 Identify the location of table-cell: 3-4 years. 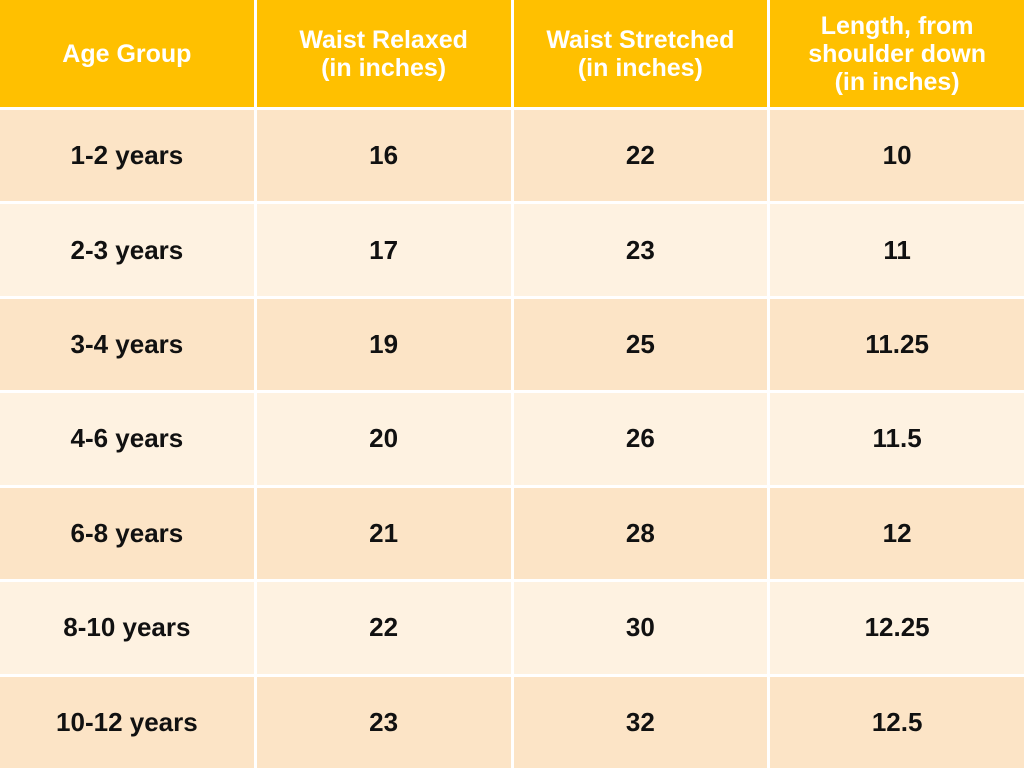
(127, 344).